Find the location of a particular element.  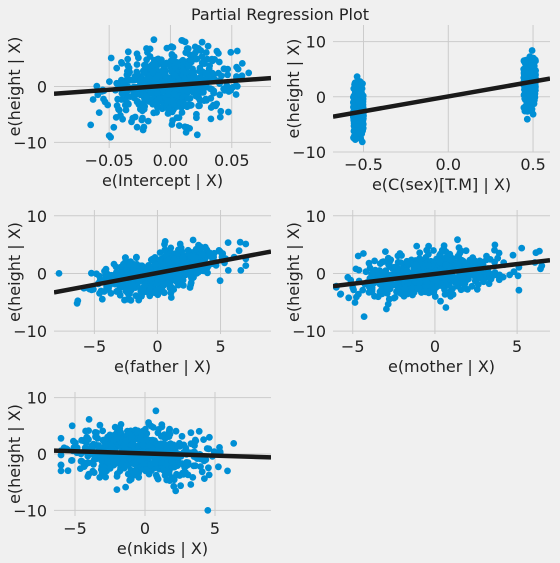

y-axis-label: e(height | X) is located at coordinates (14, 87).